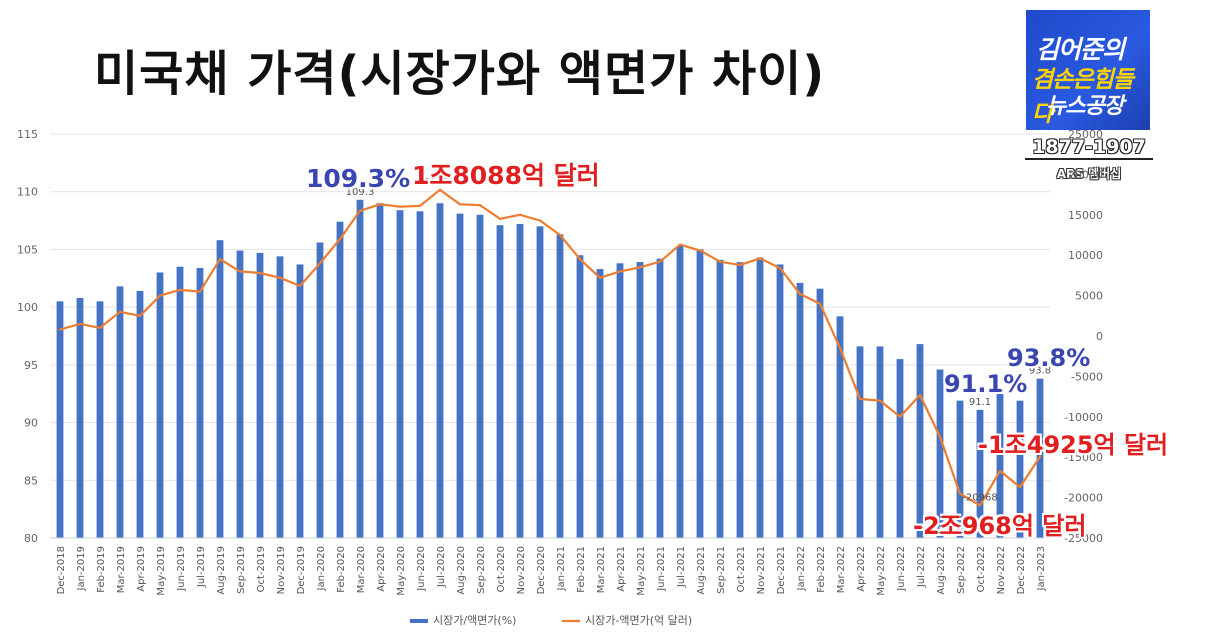  I want to click on y-left-tick-label: 95, so click(31, 365).